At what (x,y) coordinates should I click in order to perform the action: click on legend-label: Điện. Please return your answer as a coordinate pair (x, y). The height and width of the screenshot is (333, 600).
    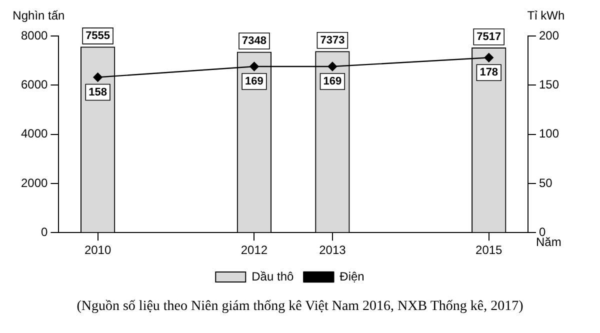
    Looking at the image, I should click on (352, 276).